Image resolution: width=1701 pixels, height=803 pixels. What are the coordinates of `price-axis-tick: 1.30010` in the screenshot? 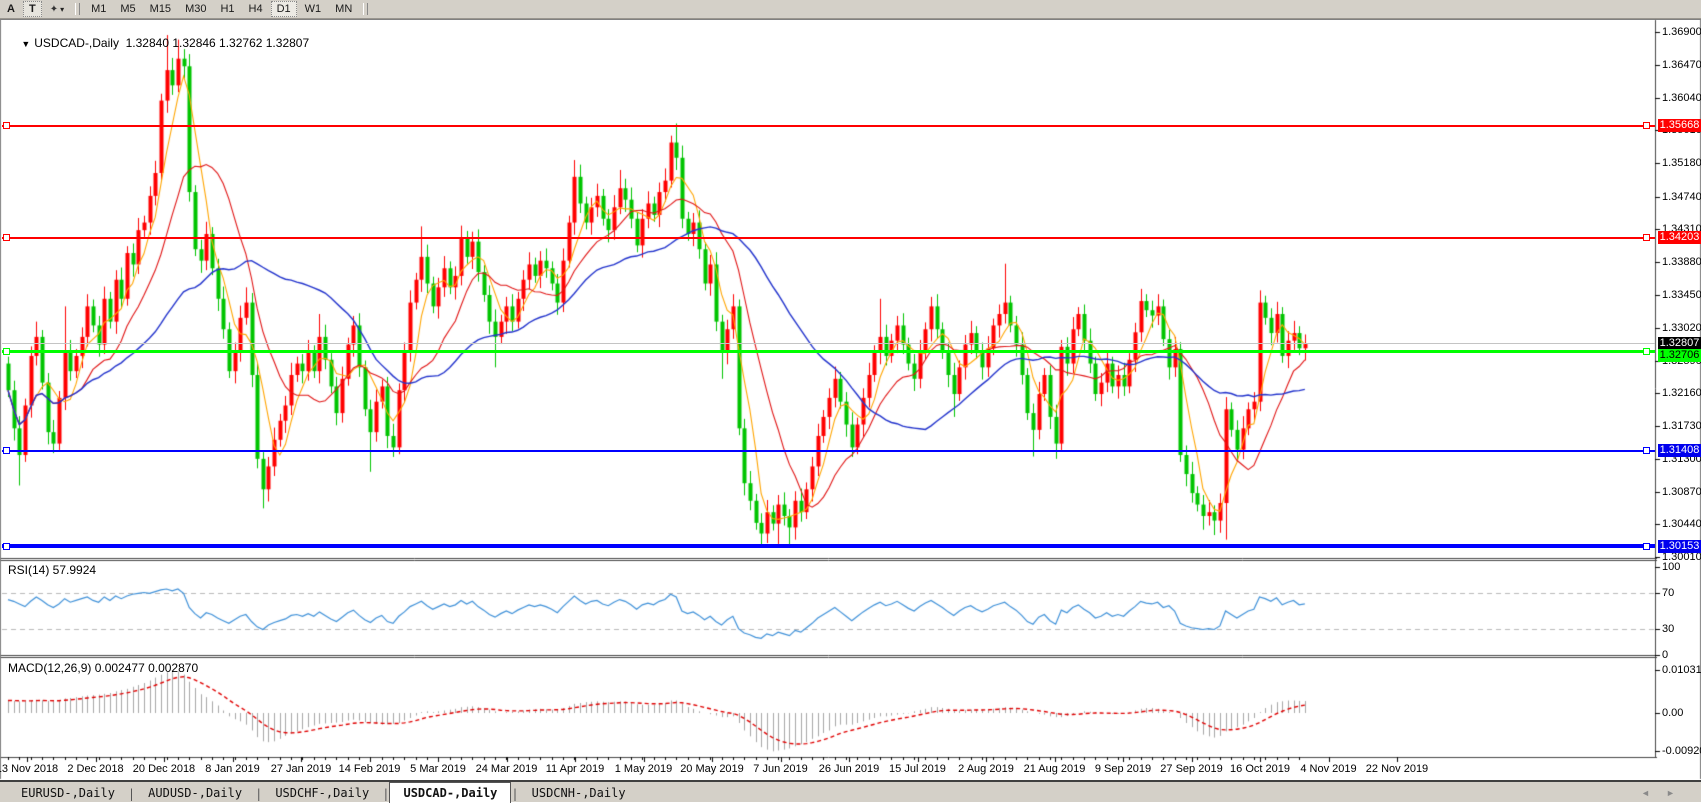 It's located at (1681, 557).